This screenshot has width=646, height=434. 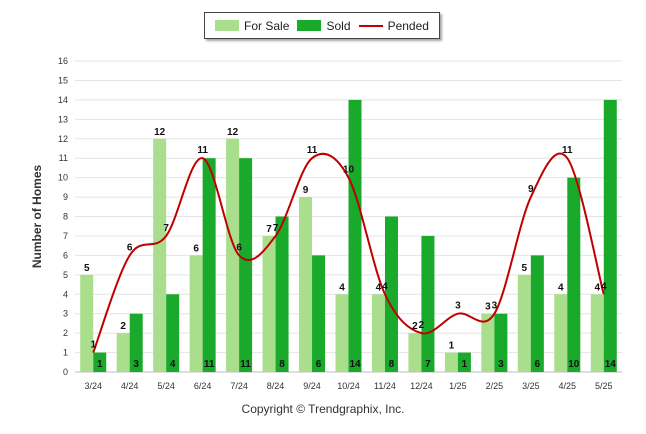 I want to click on y-tick-label: 8, so click(x=65, y=217).